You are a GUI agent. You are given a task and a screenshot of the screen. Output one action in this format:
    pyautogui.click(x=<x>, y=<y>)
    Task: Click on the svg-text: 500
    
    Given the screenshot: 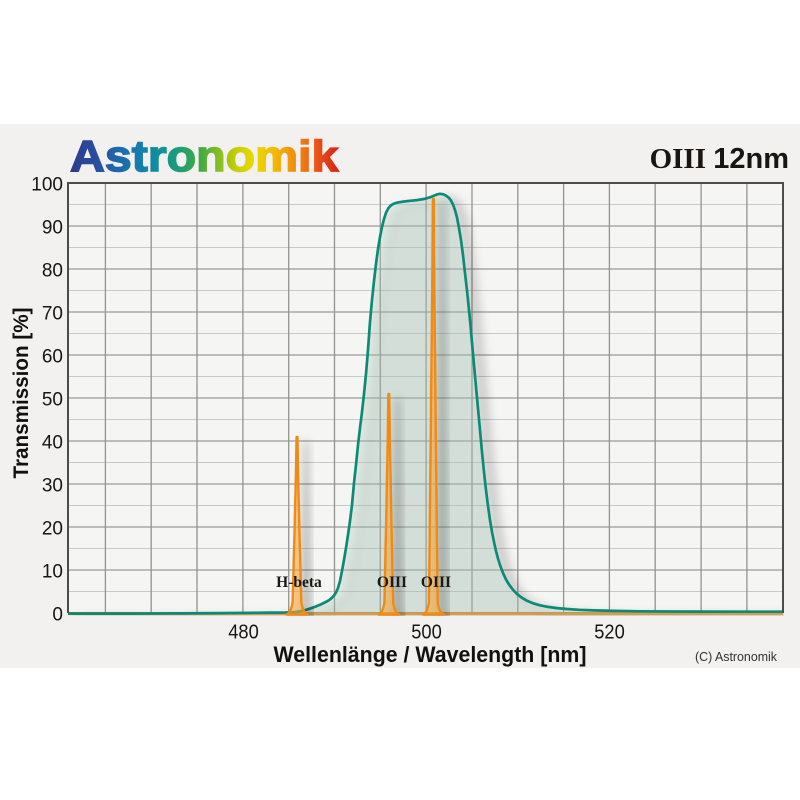 What is the action you would take?
    pyautogui.click(x=426, y=632)
    